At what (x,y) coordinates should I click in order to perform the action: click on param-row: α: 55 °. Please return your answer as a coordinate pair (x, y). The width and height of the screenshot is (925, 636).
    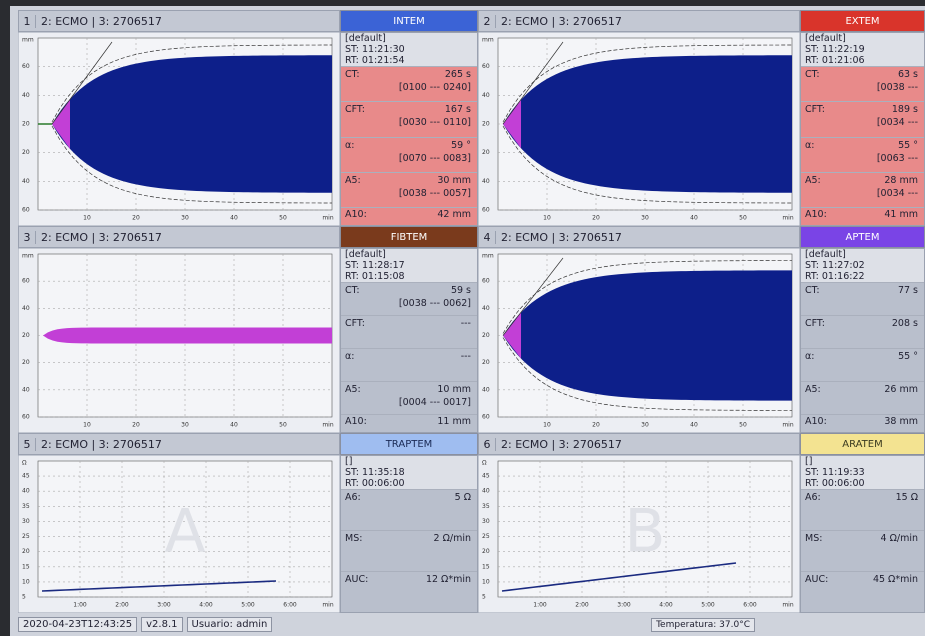
    Looking at the image, I should click on (862, 364).